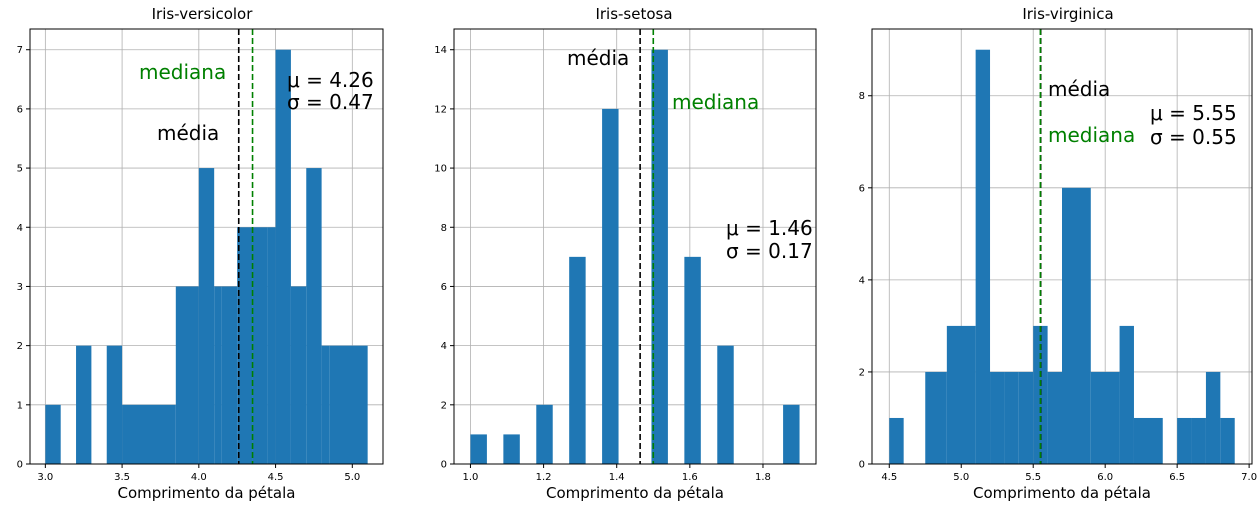 The image size is (1260, 508). I want to click on y-tick-label: 10, so click(440, 169).